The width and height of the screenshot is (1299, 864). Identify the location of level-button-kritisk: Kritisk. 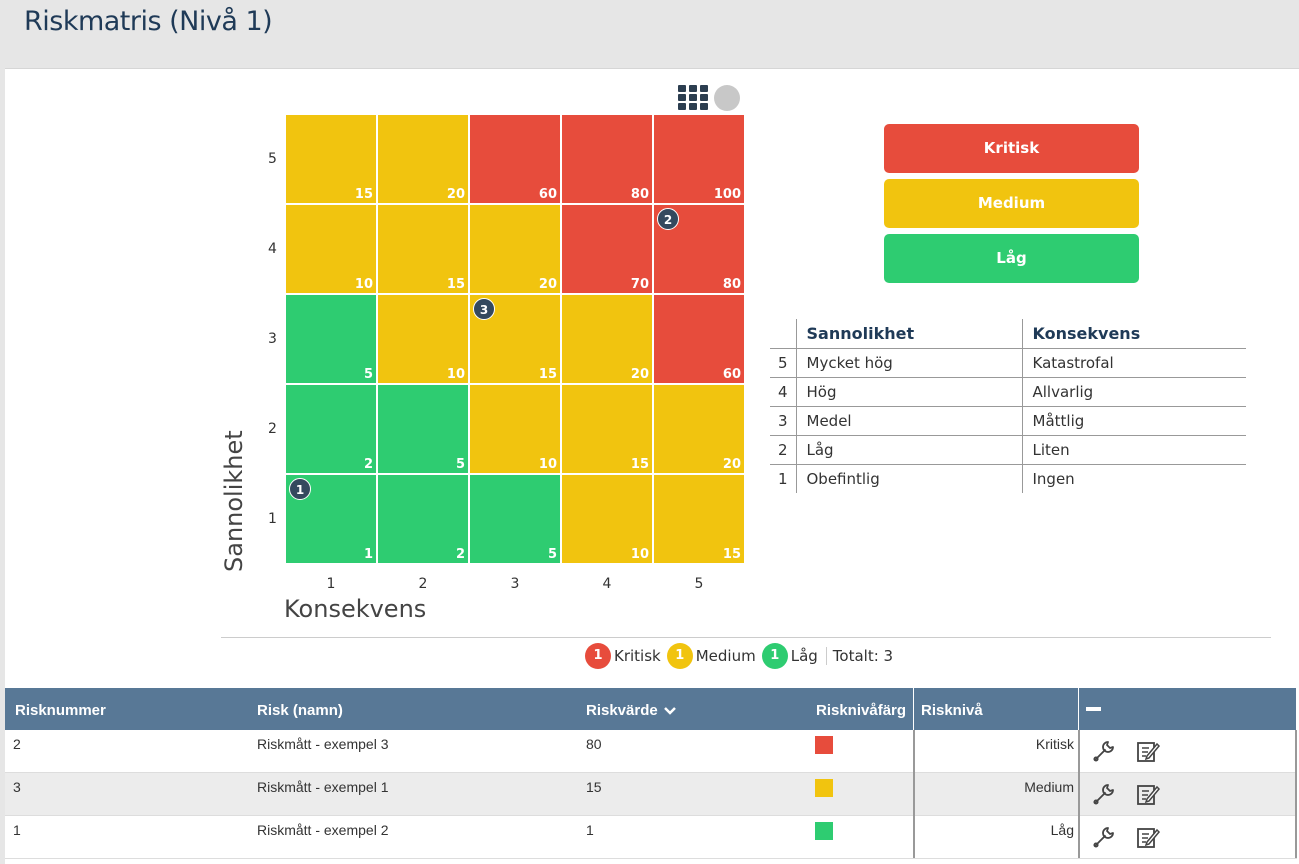
(1011, 148).